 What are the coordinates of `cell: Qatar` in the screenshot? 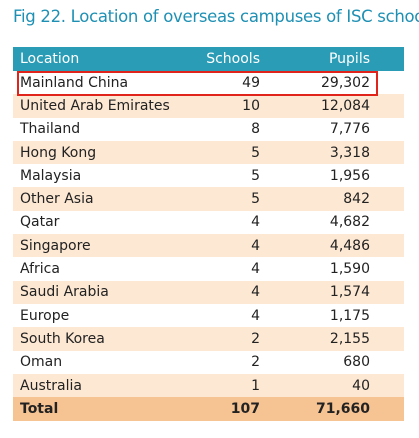 It's located at (40, 222).